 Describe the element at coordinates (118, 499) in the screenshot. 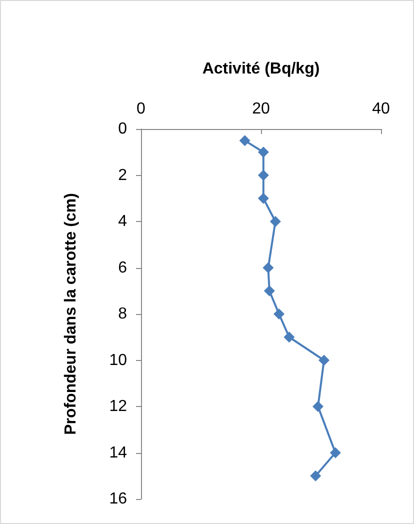

I see `y-tick-label: 16` at that location.